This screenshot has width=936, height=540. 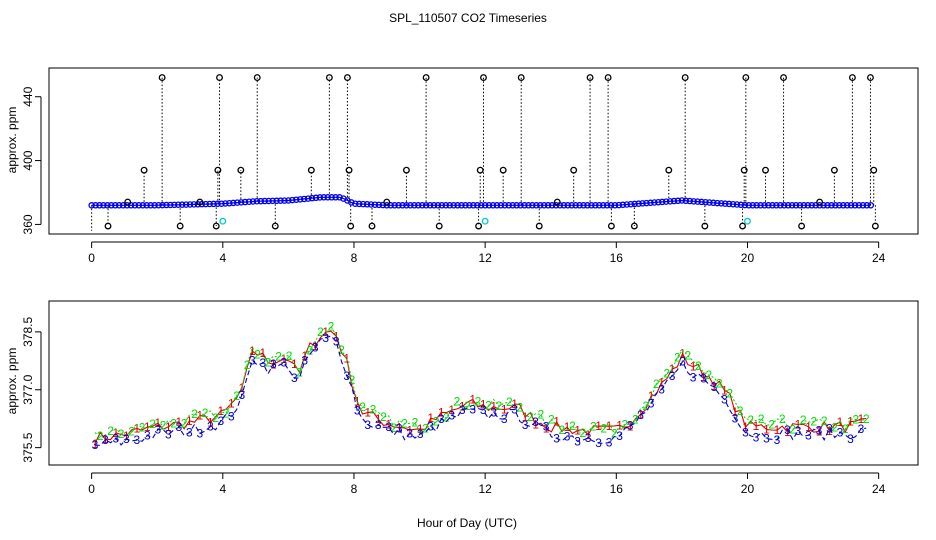 I want to click on bottom-y-axis: 375.5 377.0 378.5, so click(x=31, y=390).